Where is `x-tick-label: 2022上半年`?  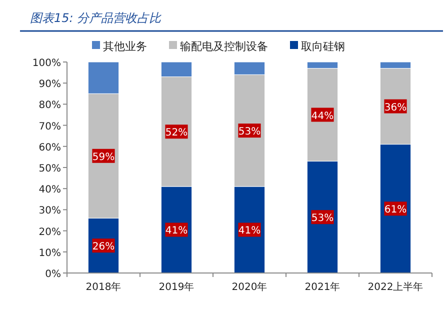 x-tick-label: 2022上半年 is located at coordinates (396, 287).